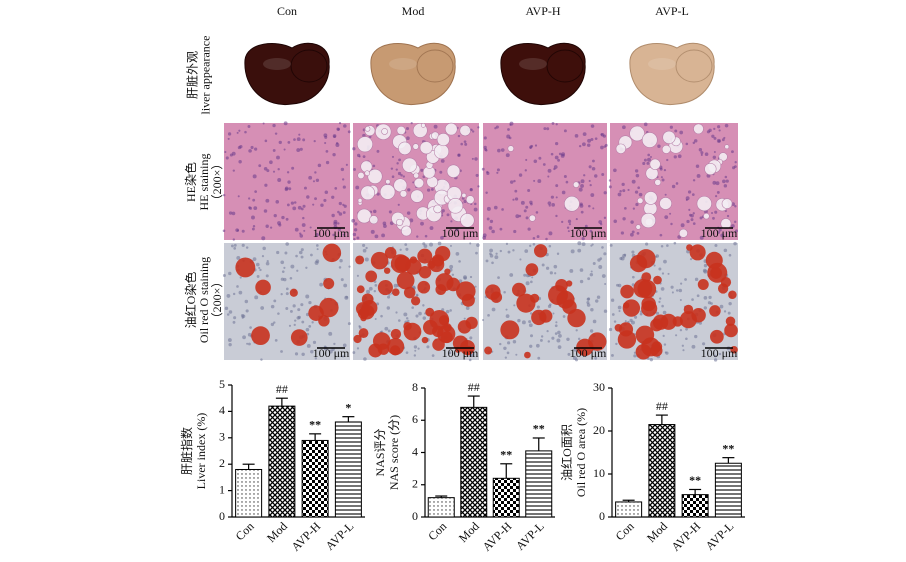 Image resolution: width=906 pixels, height=562 pixels. I want to click on significance-mark: **, so click(695, 480).